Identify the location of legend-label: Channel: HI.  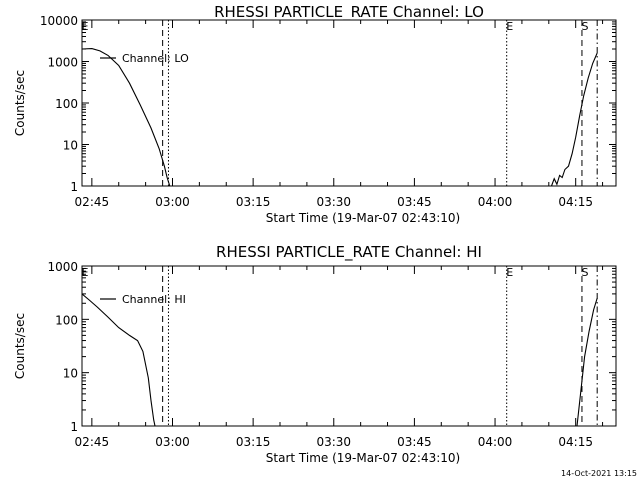
(154, 299).